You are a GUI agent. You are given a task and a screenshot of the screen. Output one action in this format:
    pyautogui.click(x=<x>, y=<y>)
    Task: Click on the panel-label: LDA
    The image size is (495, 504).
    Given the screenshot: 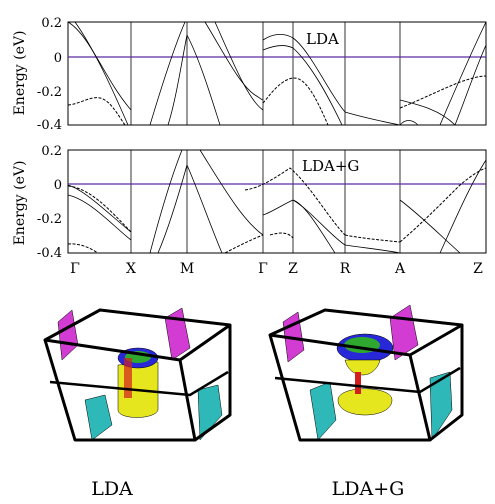 What is the action you would take?
    pyautogui.click(x=322, y=39)
    